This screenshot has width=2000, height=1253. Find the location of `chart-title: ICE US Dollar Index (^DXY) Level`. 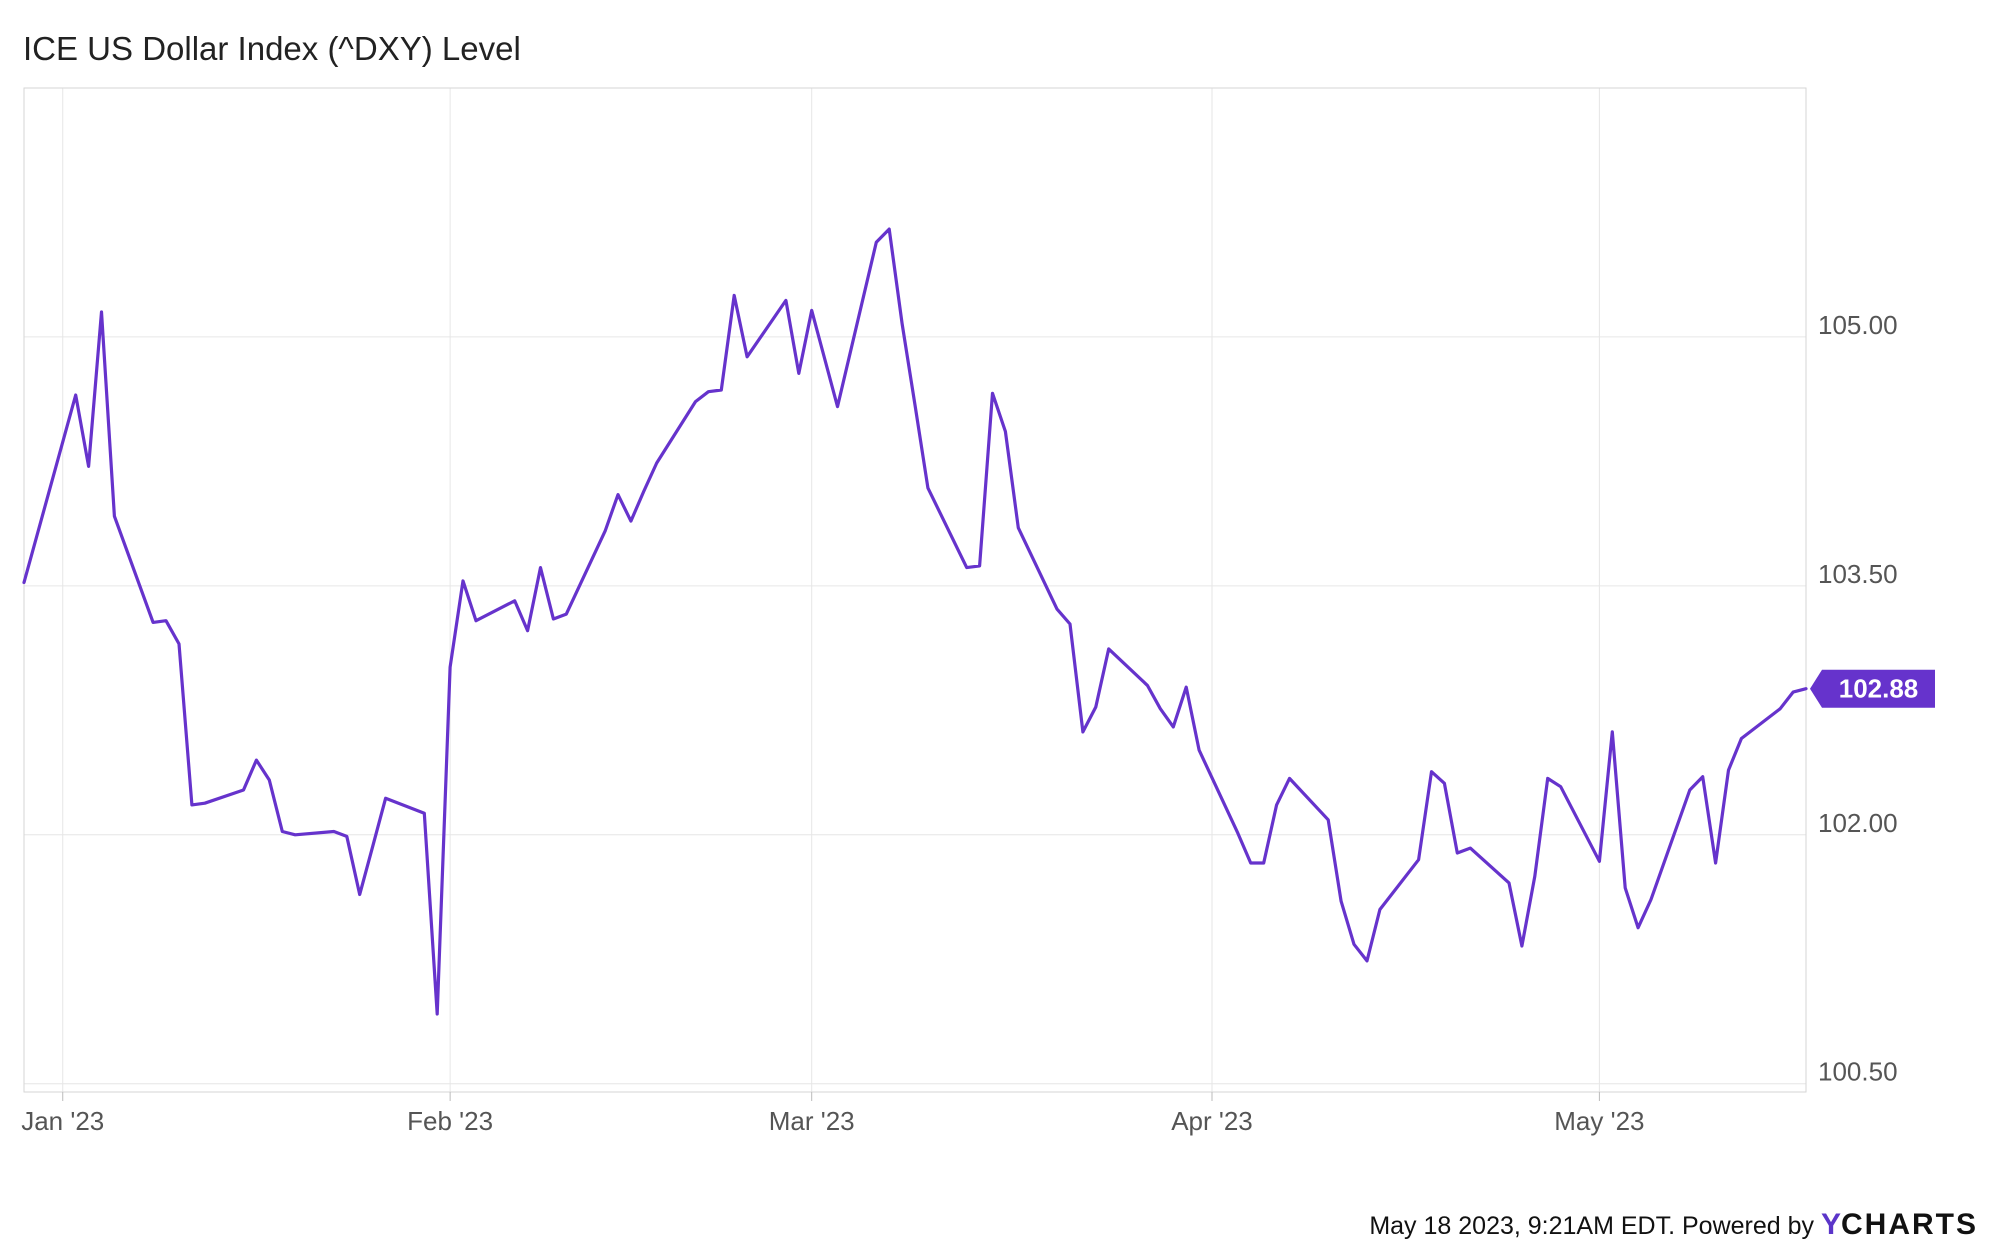

chart-title: ICE US Dollar Index (^DXY) Level is located at coordinates (272, 48).